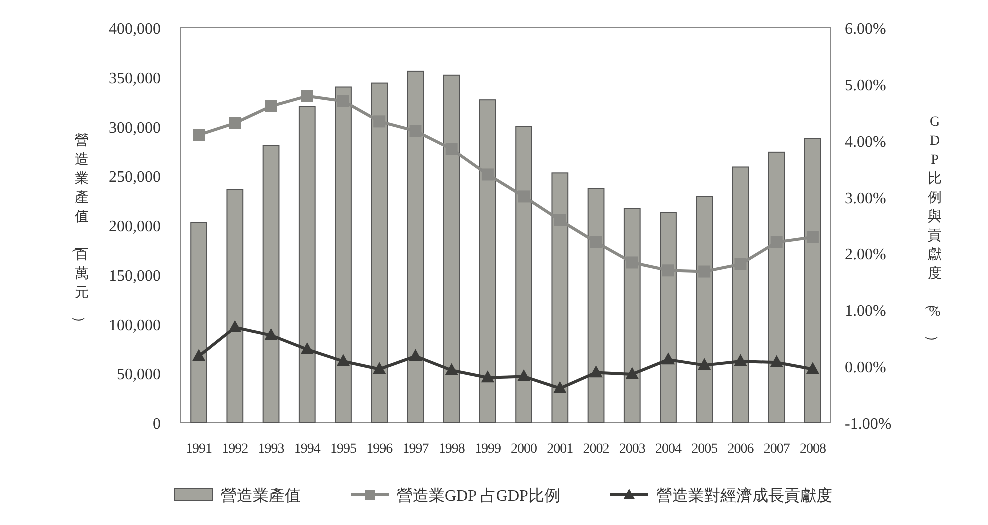 Image resolution: width=988 pixels, height=525 pixels. I want to click on y-tick-label: 300,000, so click(135, 128).